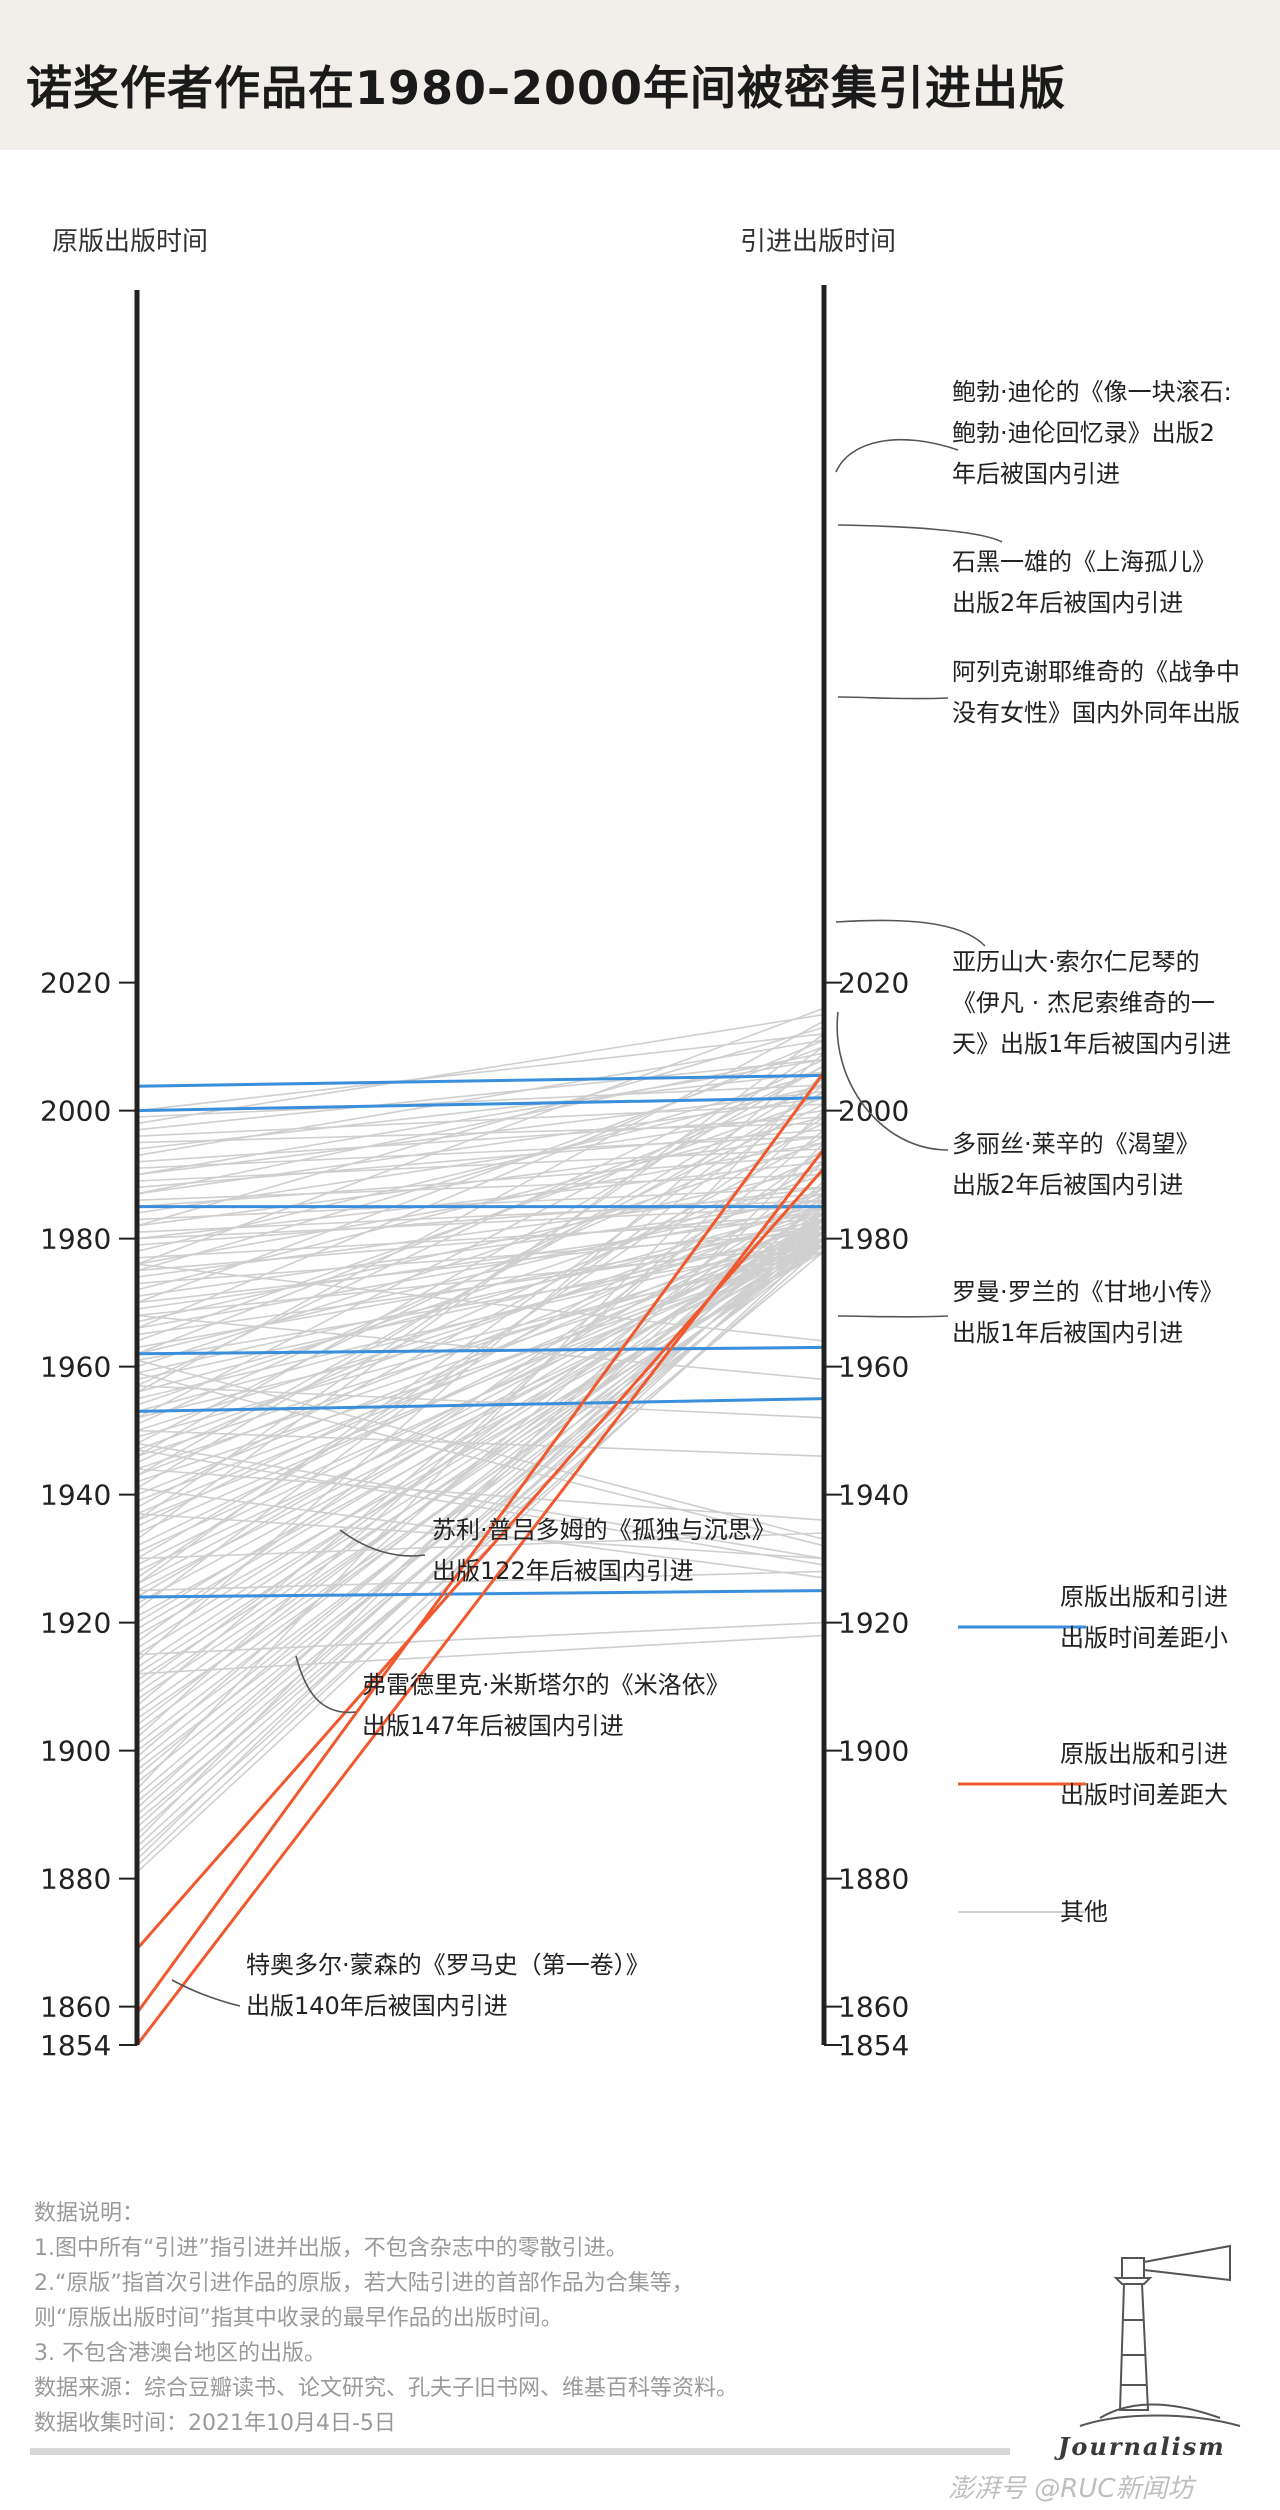  I want to click on annotation-text: 弗雷德里克·米斯塔尔的《米洛依》, so click(546, 1685).